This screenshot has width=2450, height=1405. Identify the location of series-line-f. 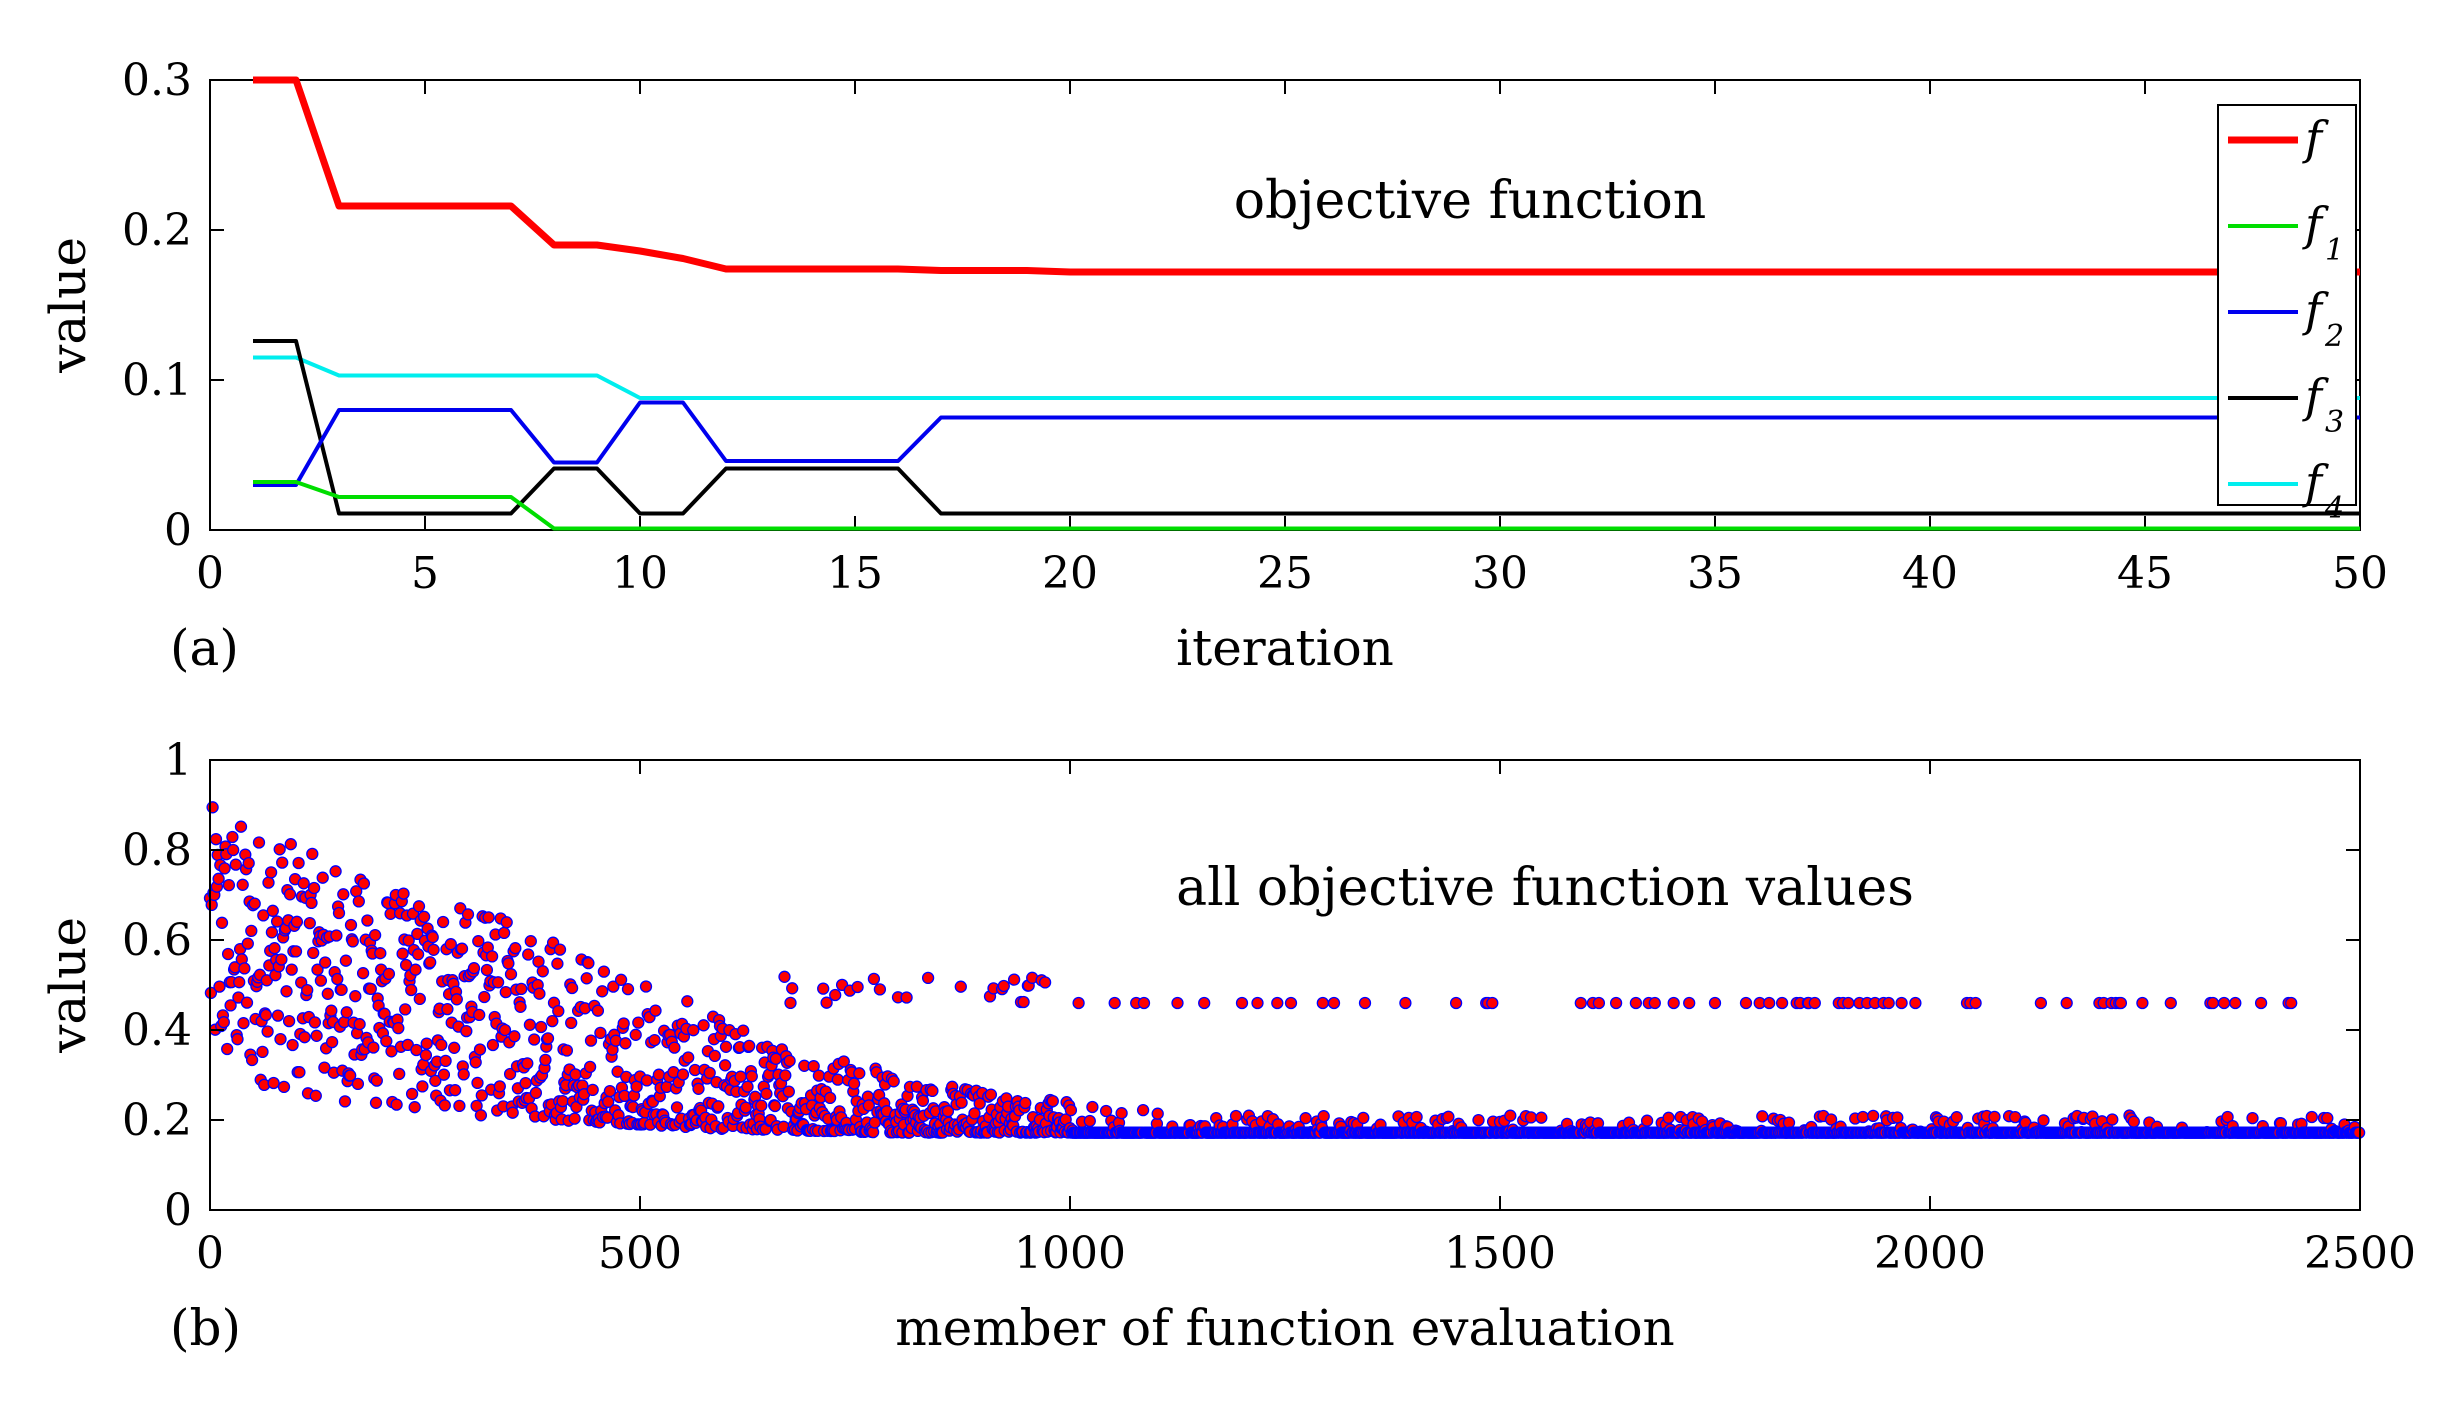
(1306, 176).